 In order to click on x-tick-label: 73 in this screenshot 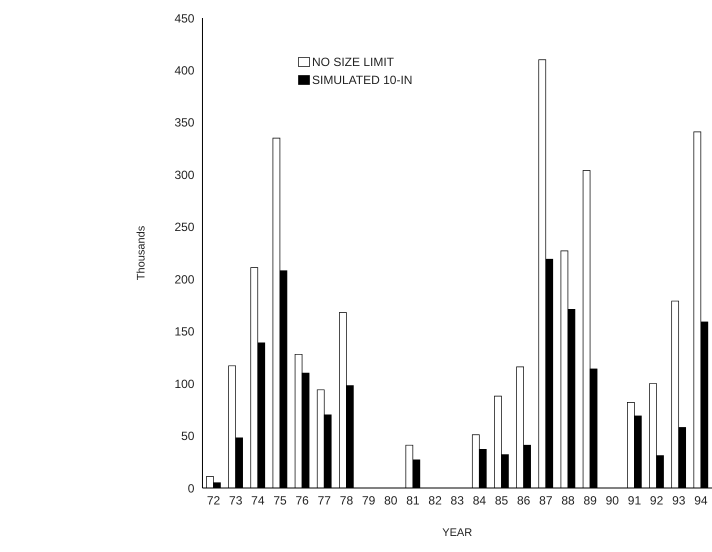, I will do `click(236, 501)`.